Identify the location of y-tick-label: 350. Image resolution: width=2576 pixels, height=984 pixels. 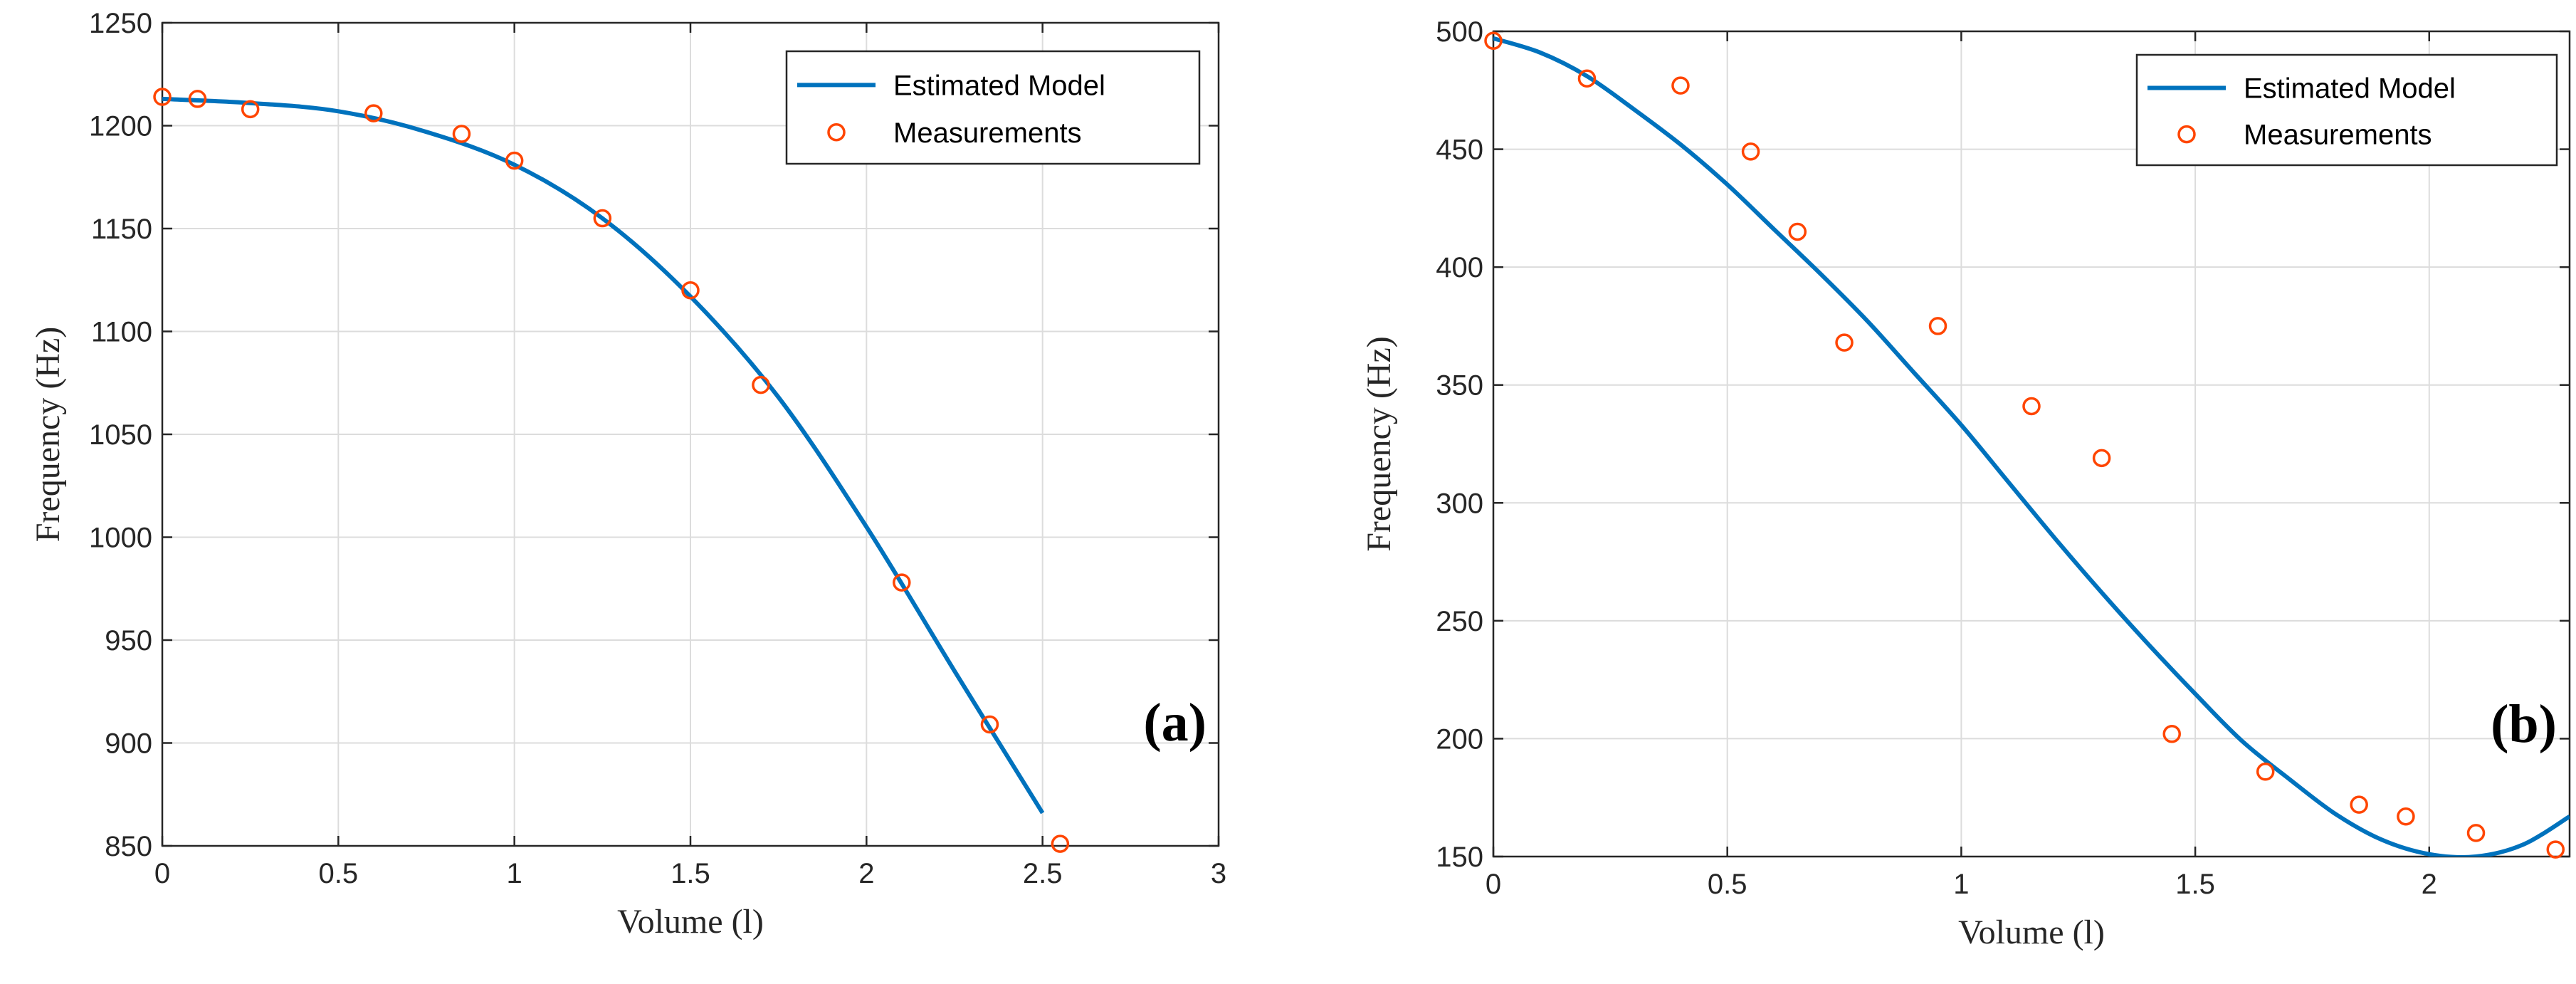
(1460, 386).